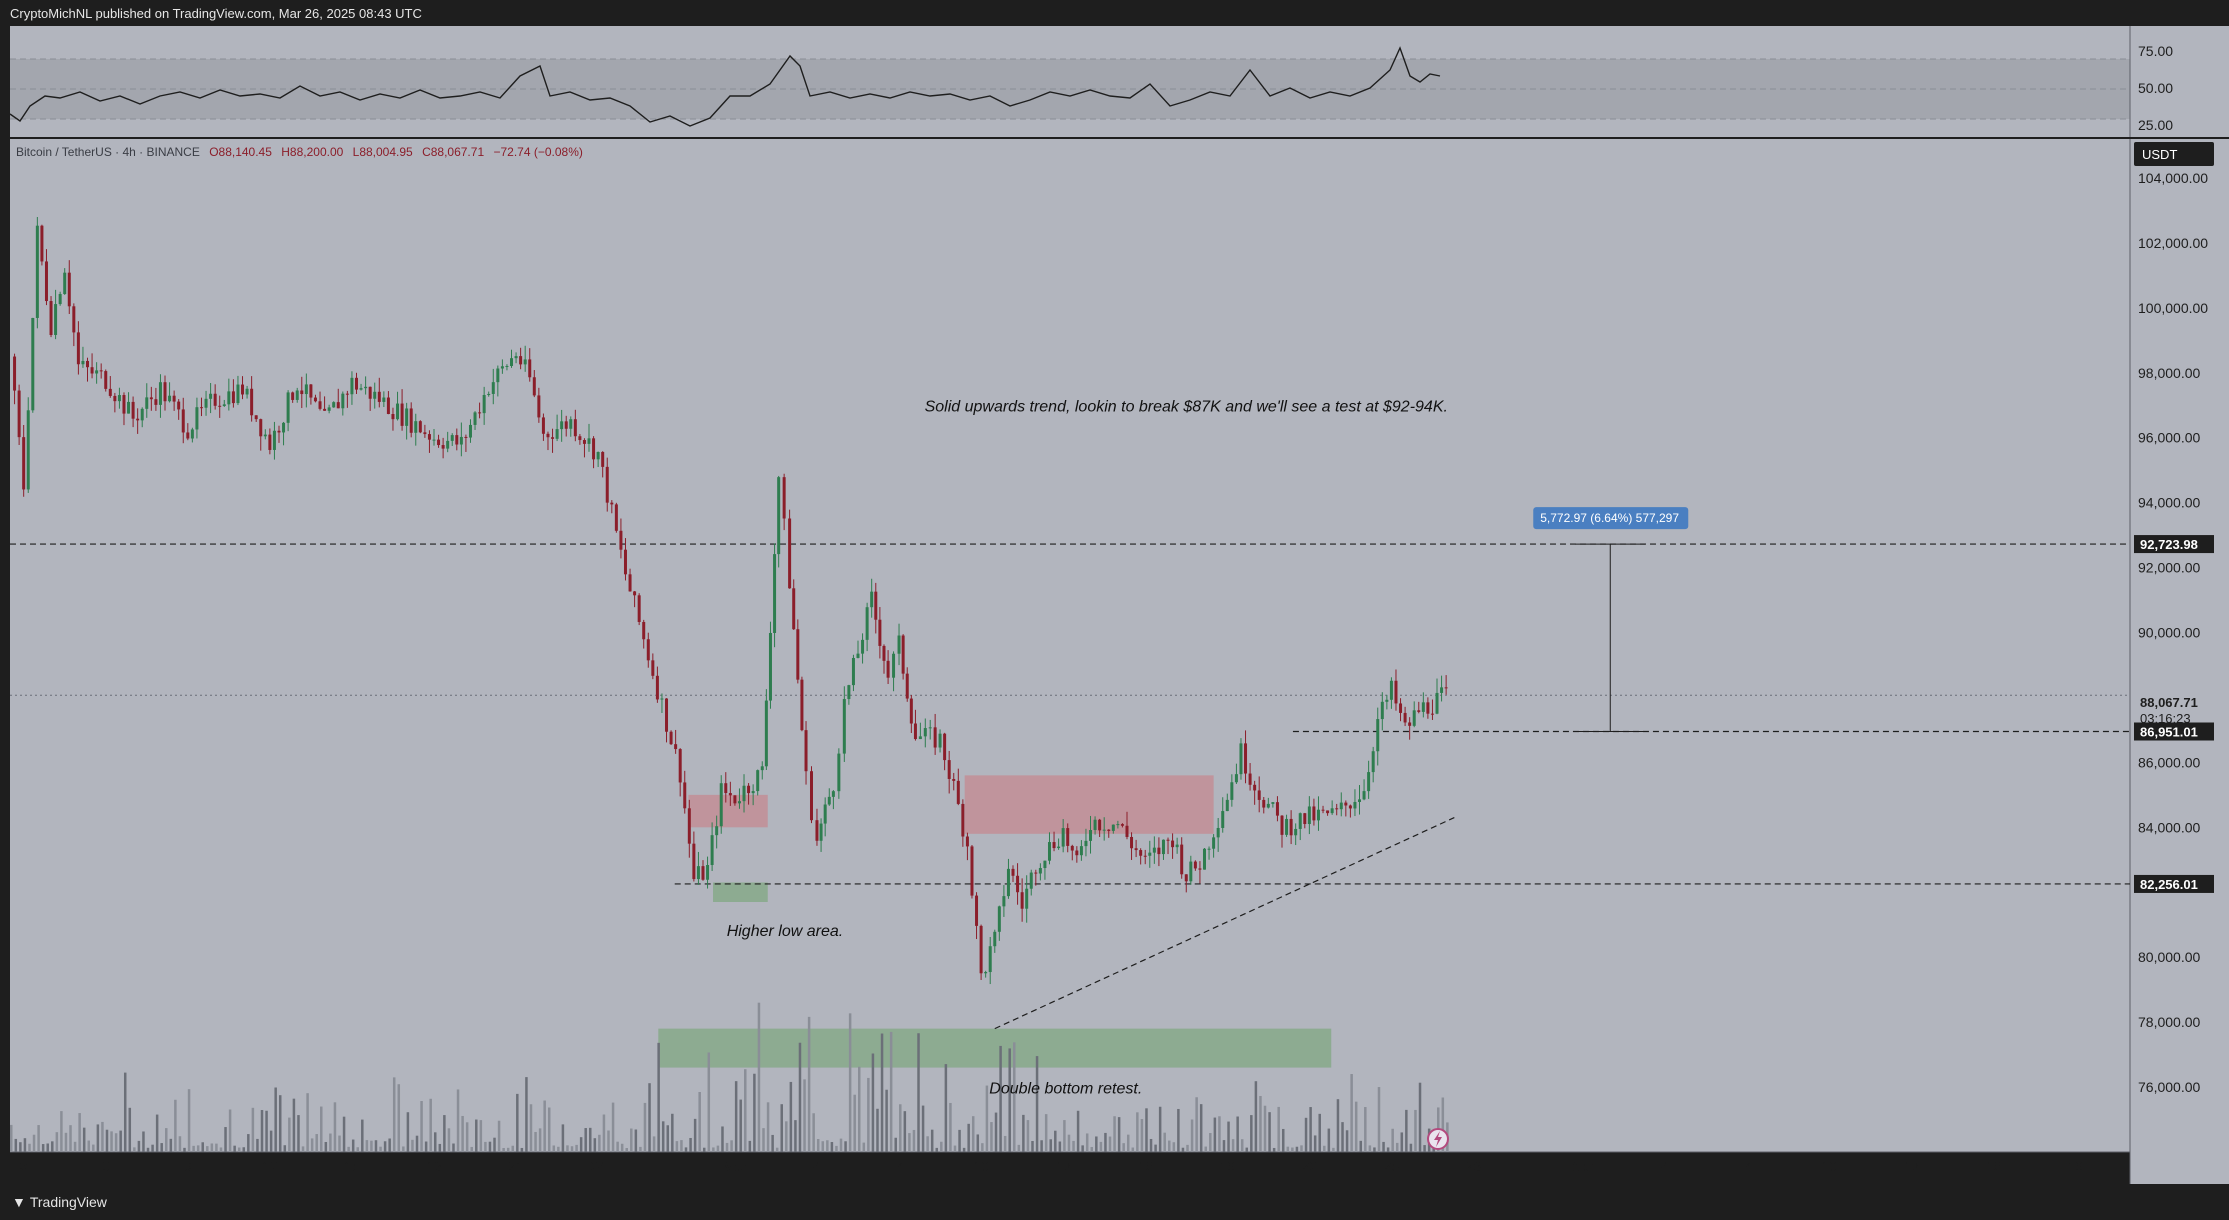 The height and width of the screenshot is (1220, 2229). Describe the element at coordinates (2174, 154) in the screenshot. I see `currency-badge` at that location.